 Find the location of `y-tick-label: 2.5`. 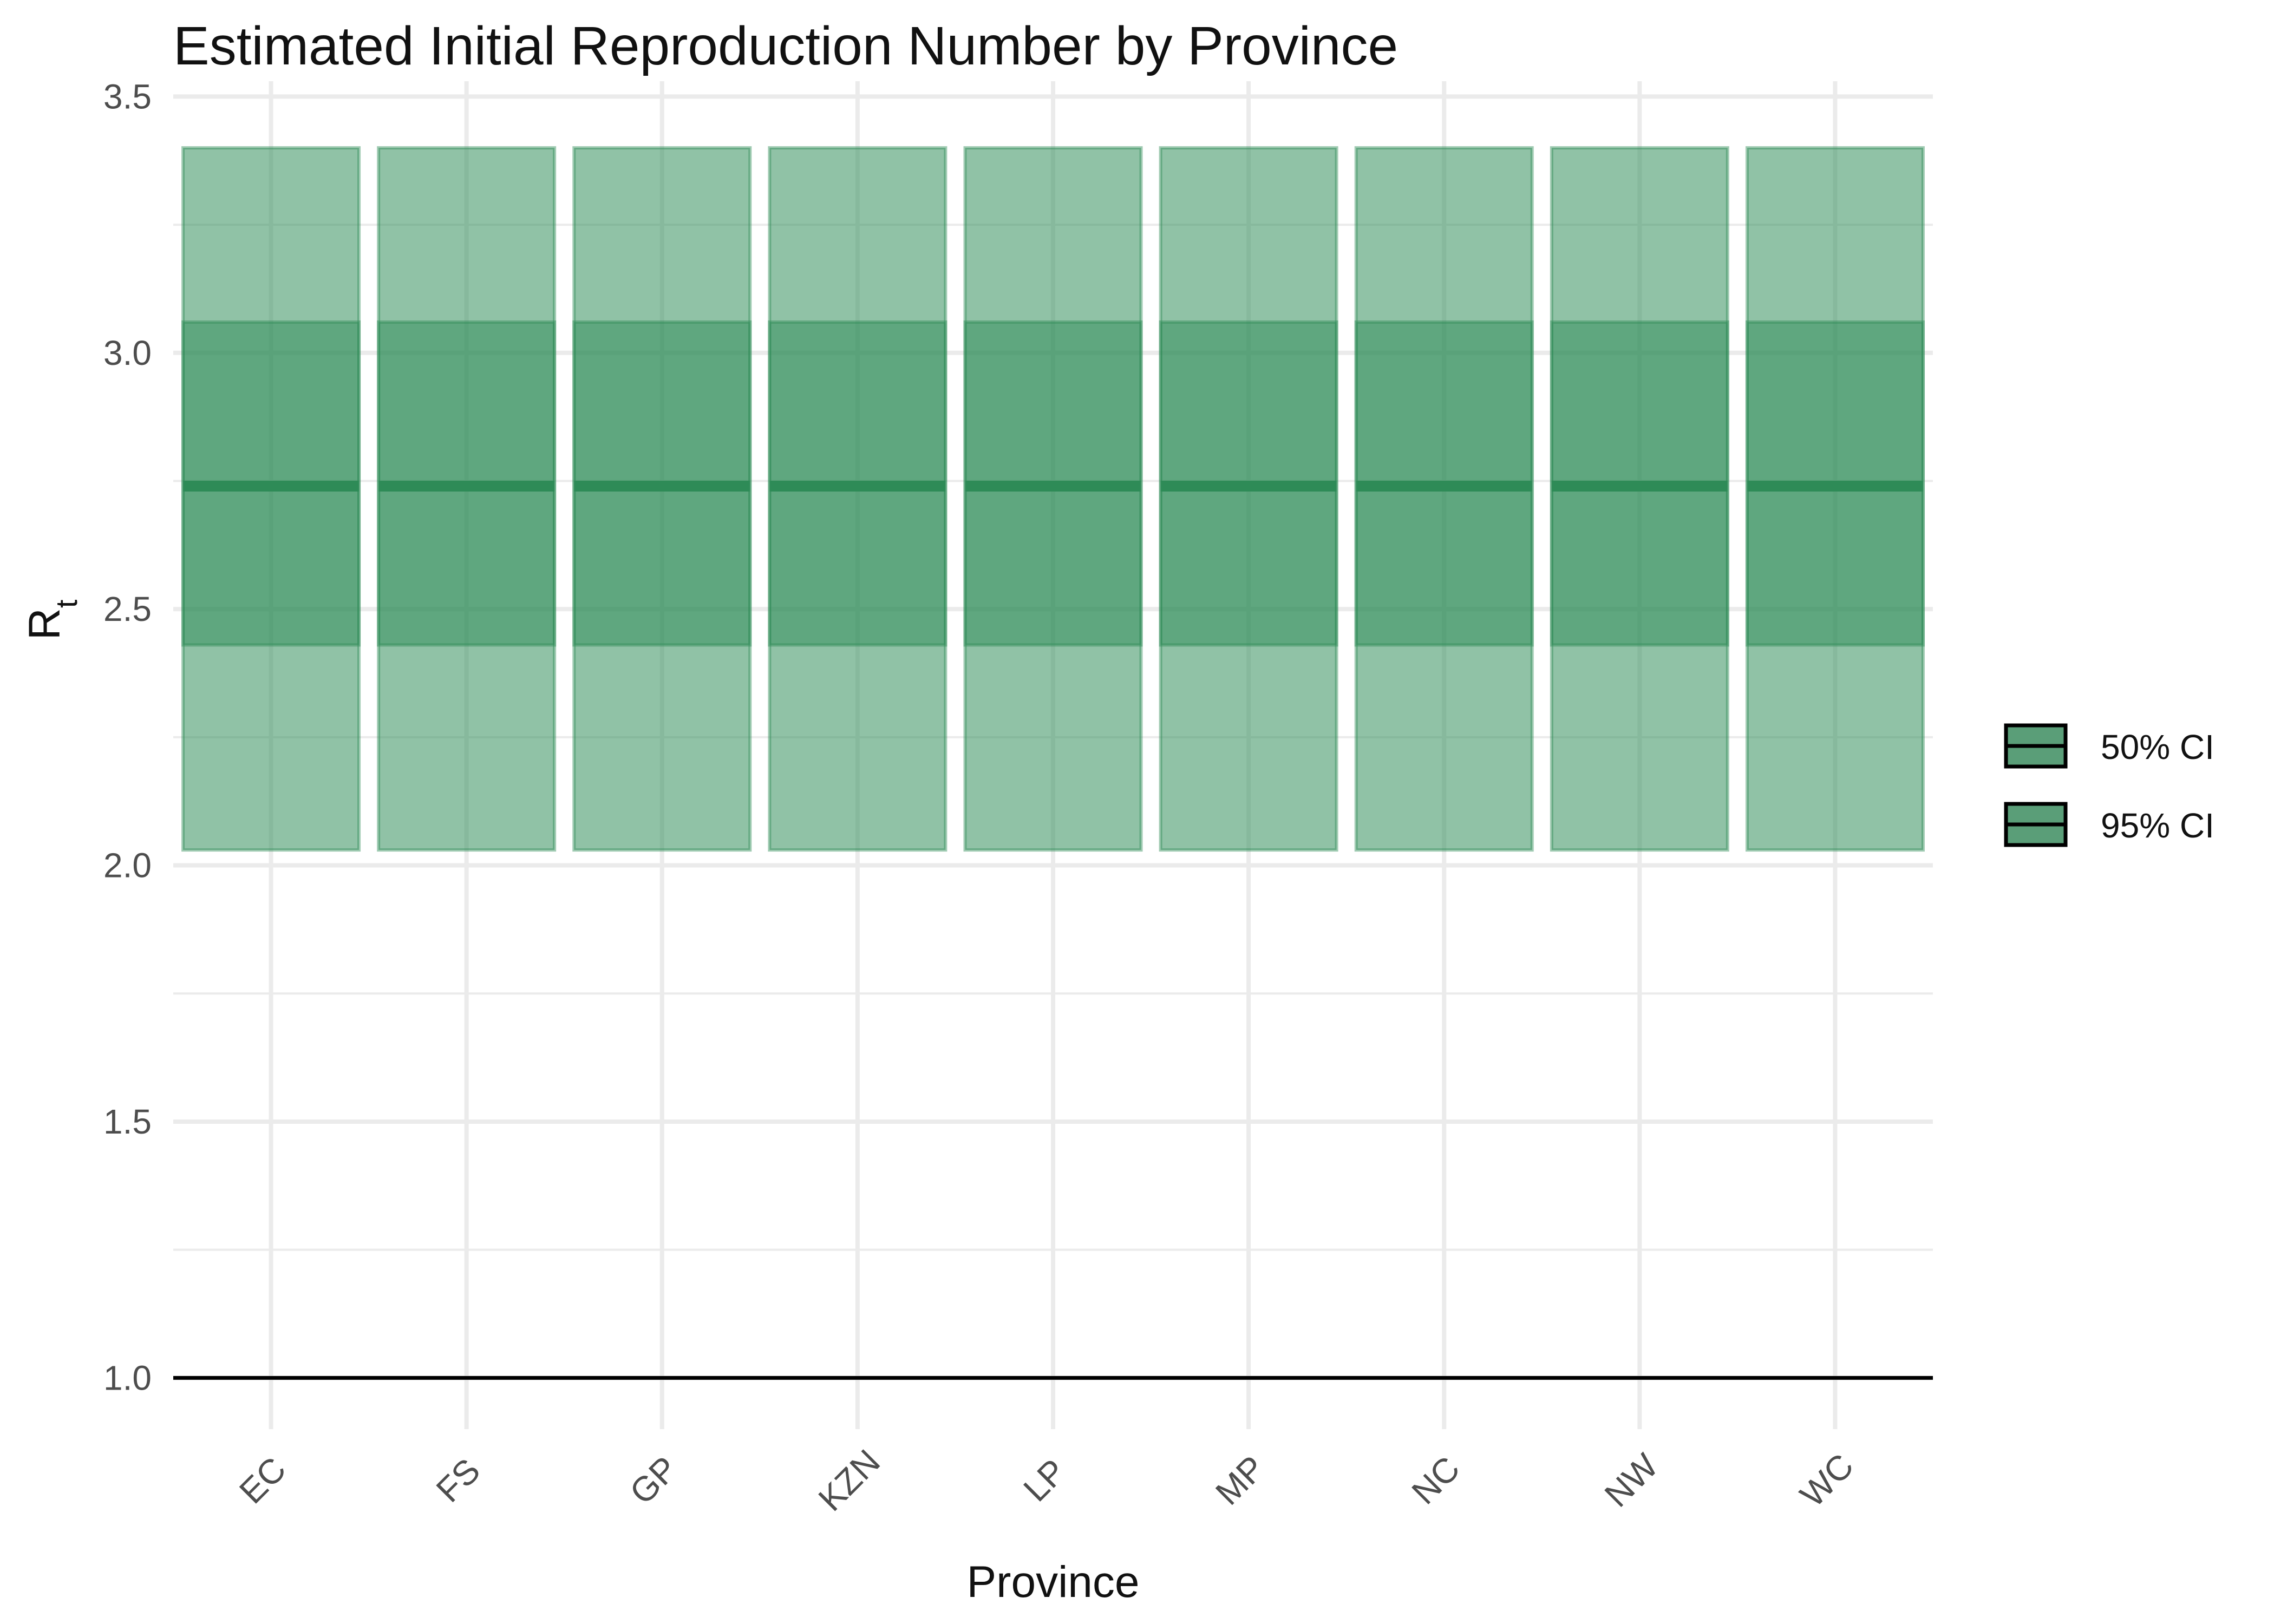

y-tick-label: 2.5 is located at coordinates (128, 609).